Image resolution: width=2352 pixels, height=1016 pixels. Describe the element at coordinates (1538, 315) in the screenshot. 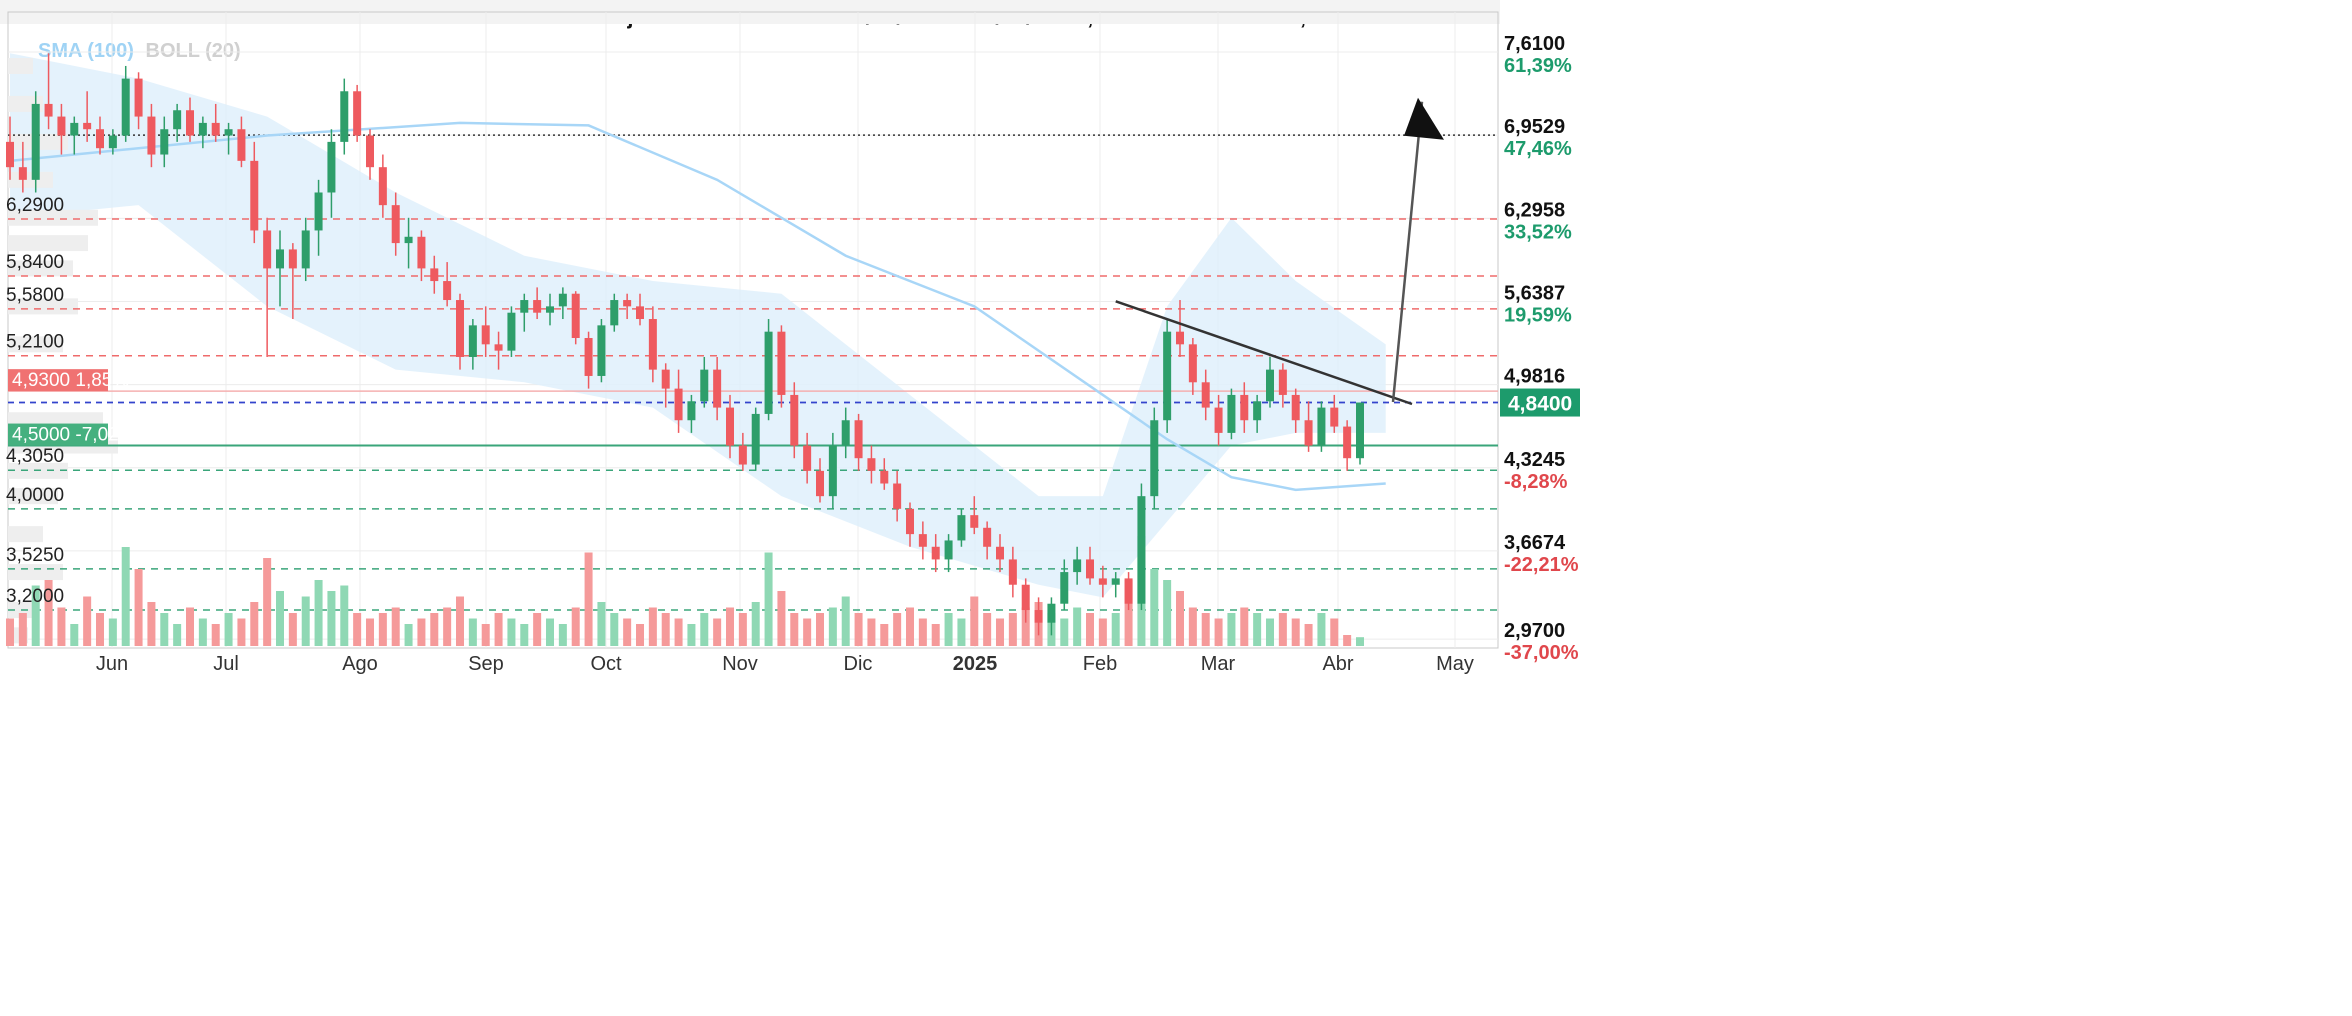

I see `right-axis-pct: 19,59%` at that location.